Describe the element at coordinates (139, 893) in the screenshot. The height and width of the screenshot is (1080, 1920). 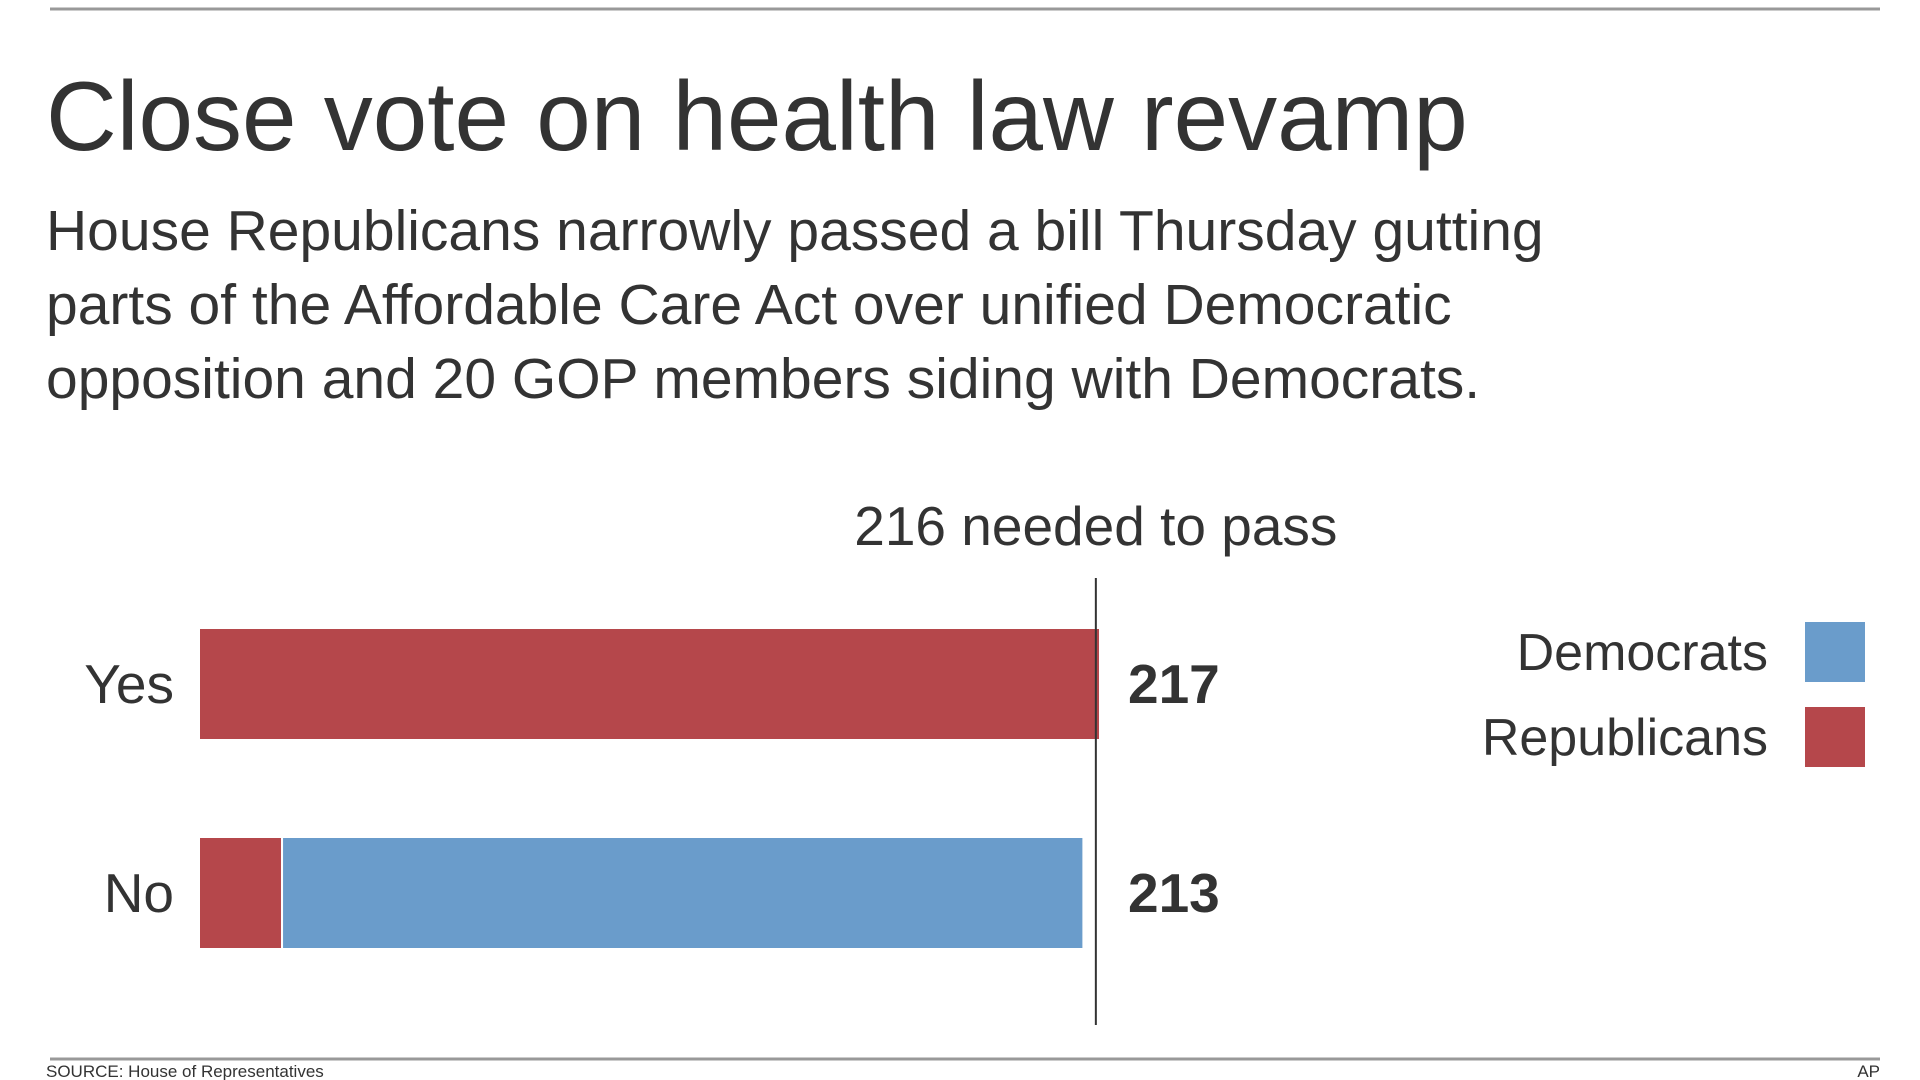
I see `category-label: No` at that location.